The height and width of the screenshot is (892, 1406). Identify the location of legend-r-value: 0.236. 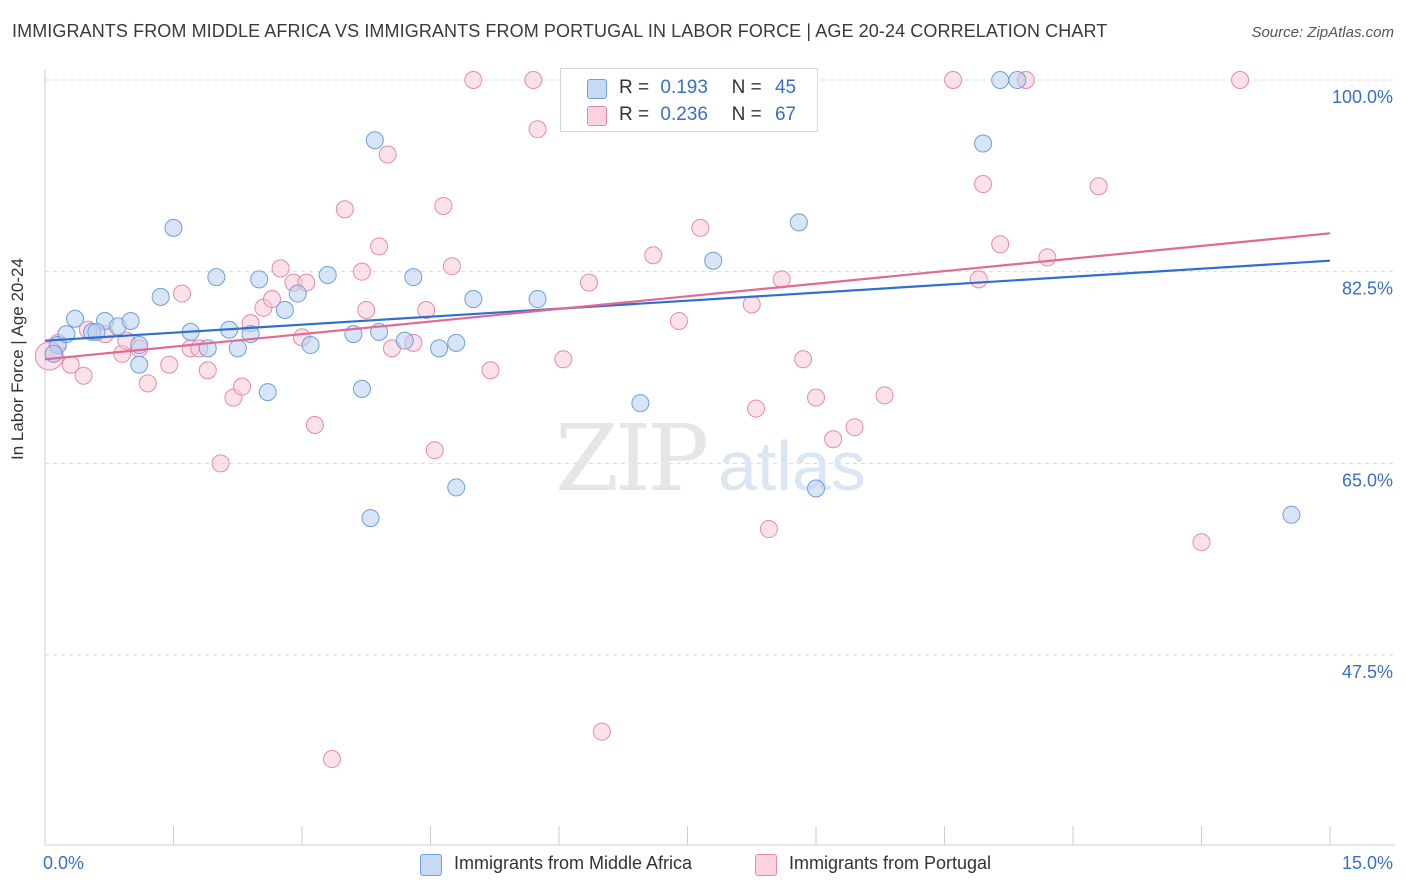
(684, 114).